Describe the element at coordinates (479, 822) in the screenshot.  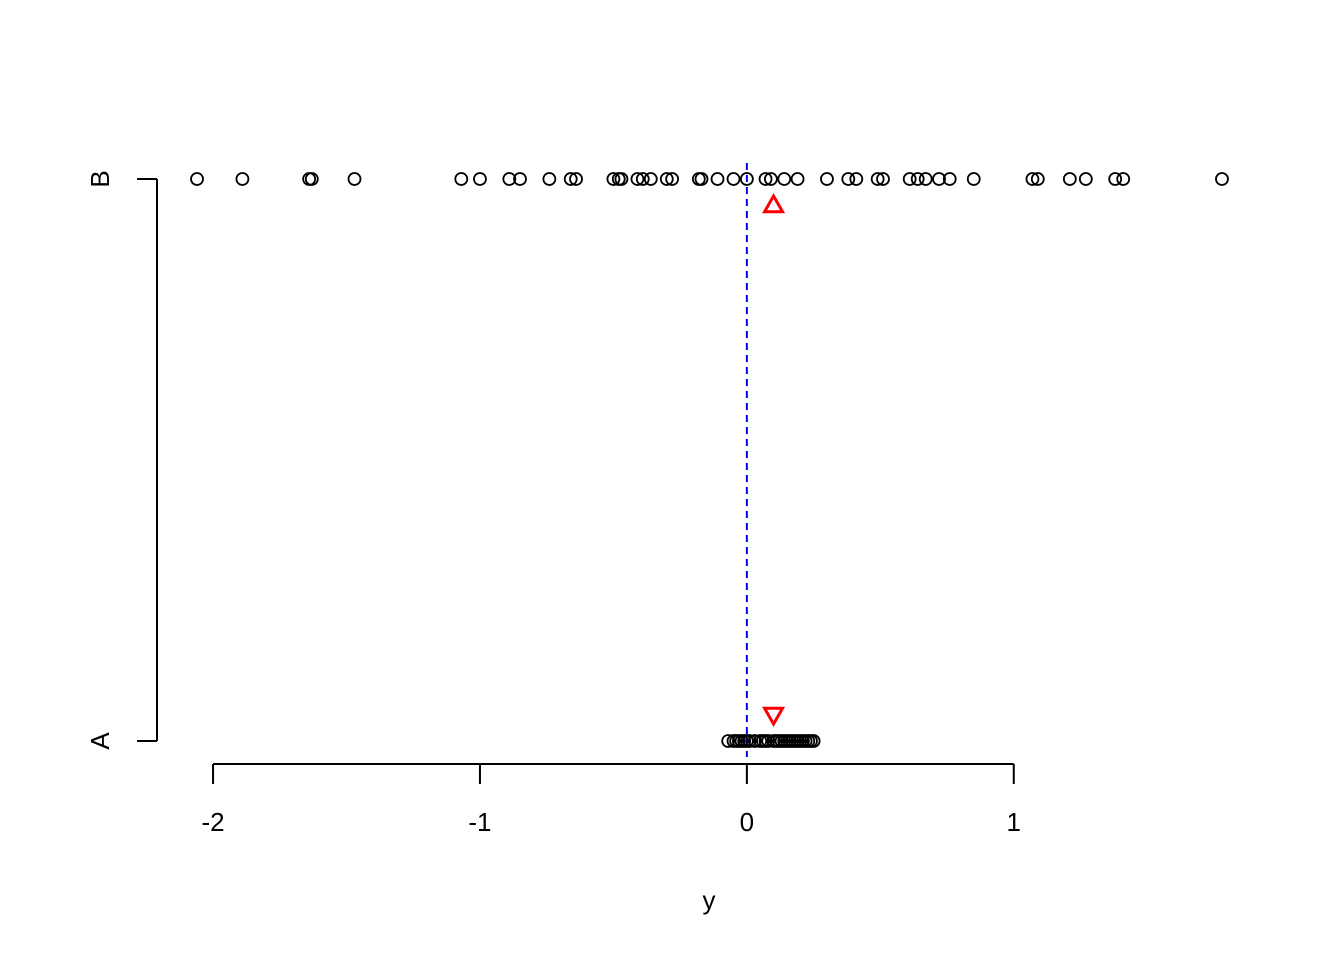
I see `x-tick-label: -1` at that location.